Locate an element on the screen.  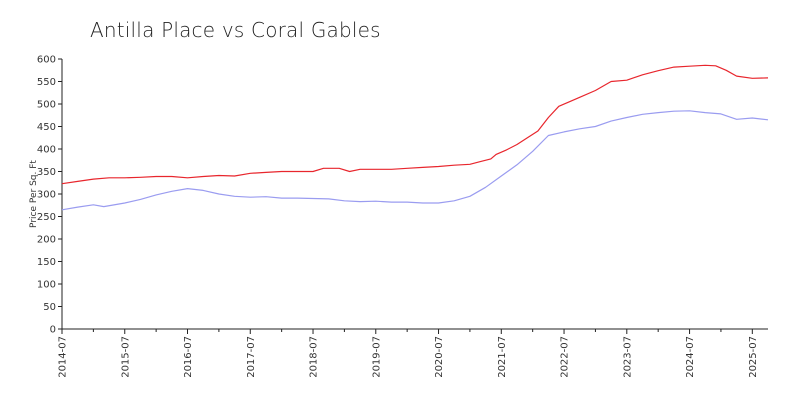
y-tick-label: 250 is located at coordinates (46, 217).